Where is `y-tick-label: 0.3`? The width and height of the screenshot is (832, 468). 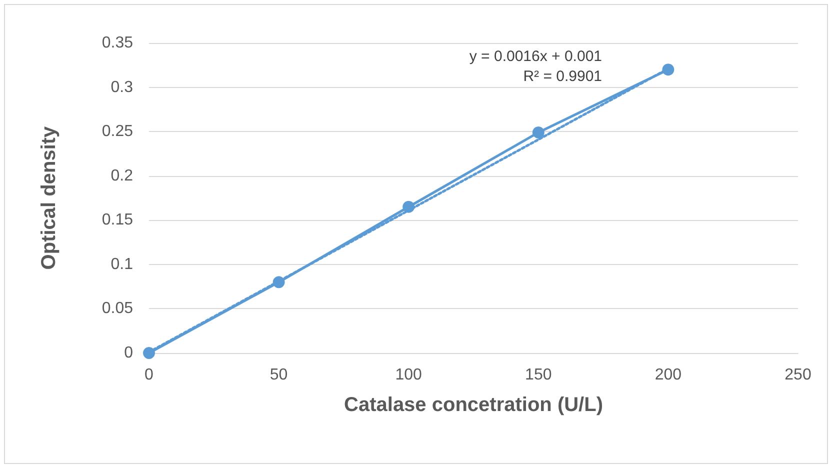
y-tick-label: 0.3 is located at coordinates (122, 87).